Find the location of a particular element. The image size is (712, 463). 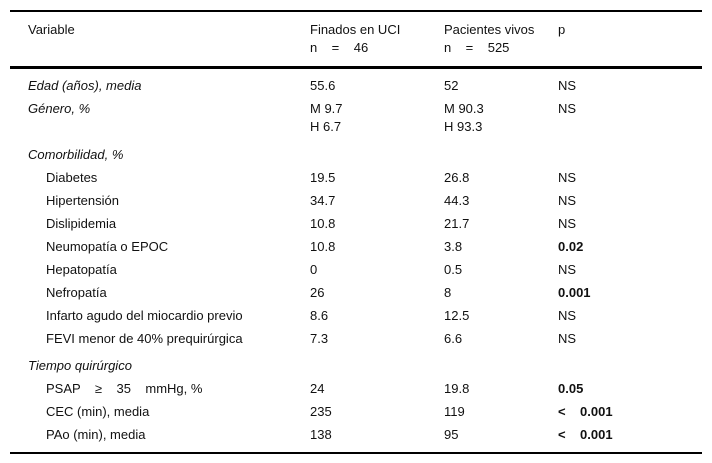

column-subheader-variable is located at coordinates (160, 54).